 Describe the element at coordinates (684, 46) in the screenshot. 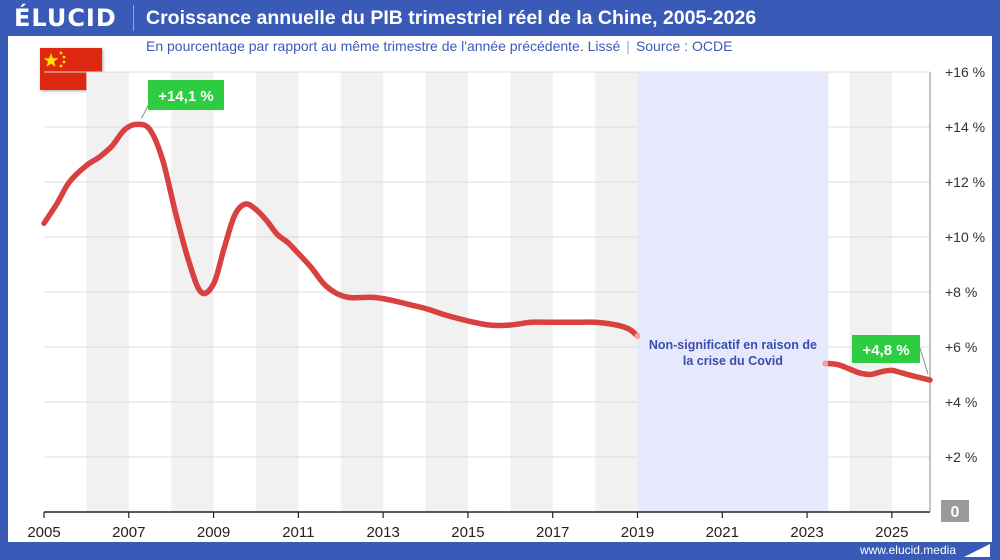

I see `source-text: Source : OCDE` at that location.